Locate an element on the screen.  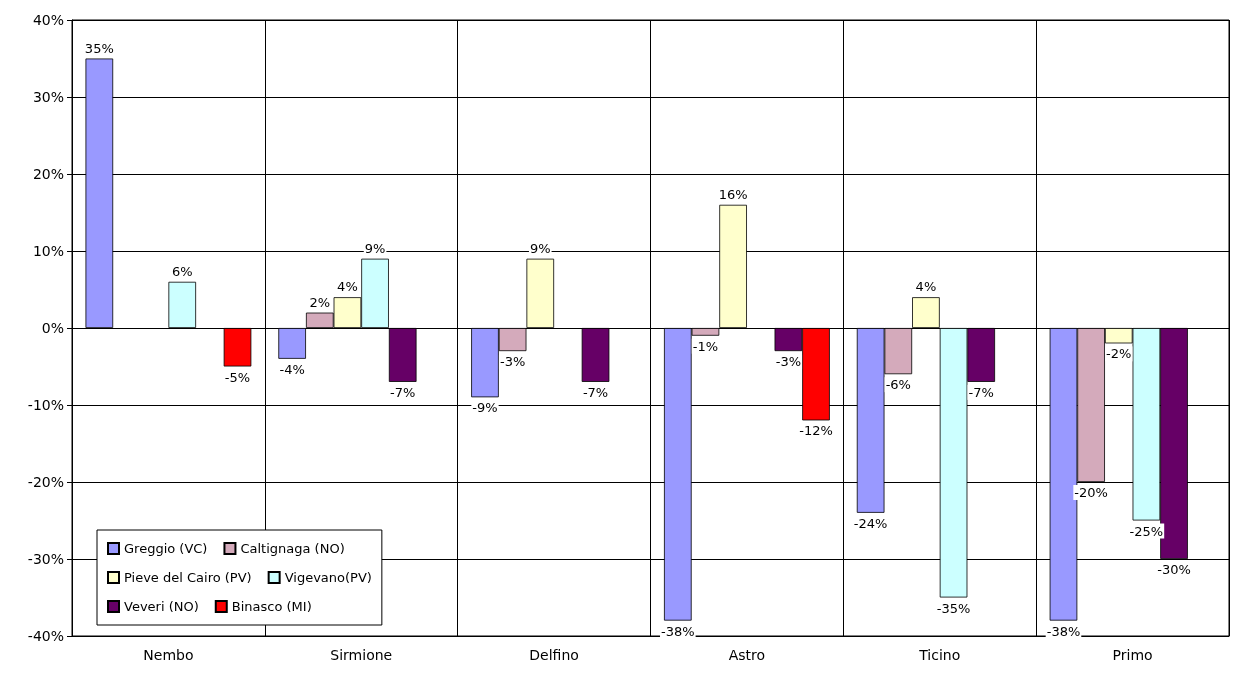
y-tick-label: 10% is located at coordinates (48, 251).